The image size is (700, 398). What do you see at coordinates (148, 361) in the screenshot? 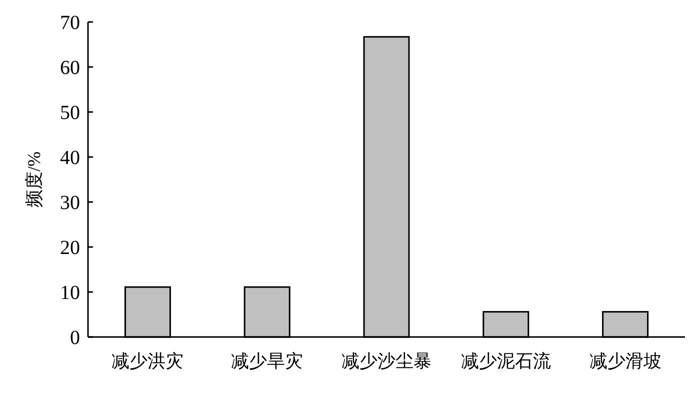
I see `x-tick-label: 减少洪灾` at bounding box center [148, 361].